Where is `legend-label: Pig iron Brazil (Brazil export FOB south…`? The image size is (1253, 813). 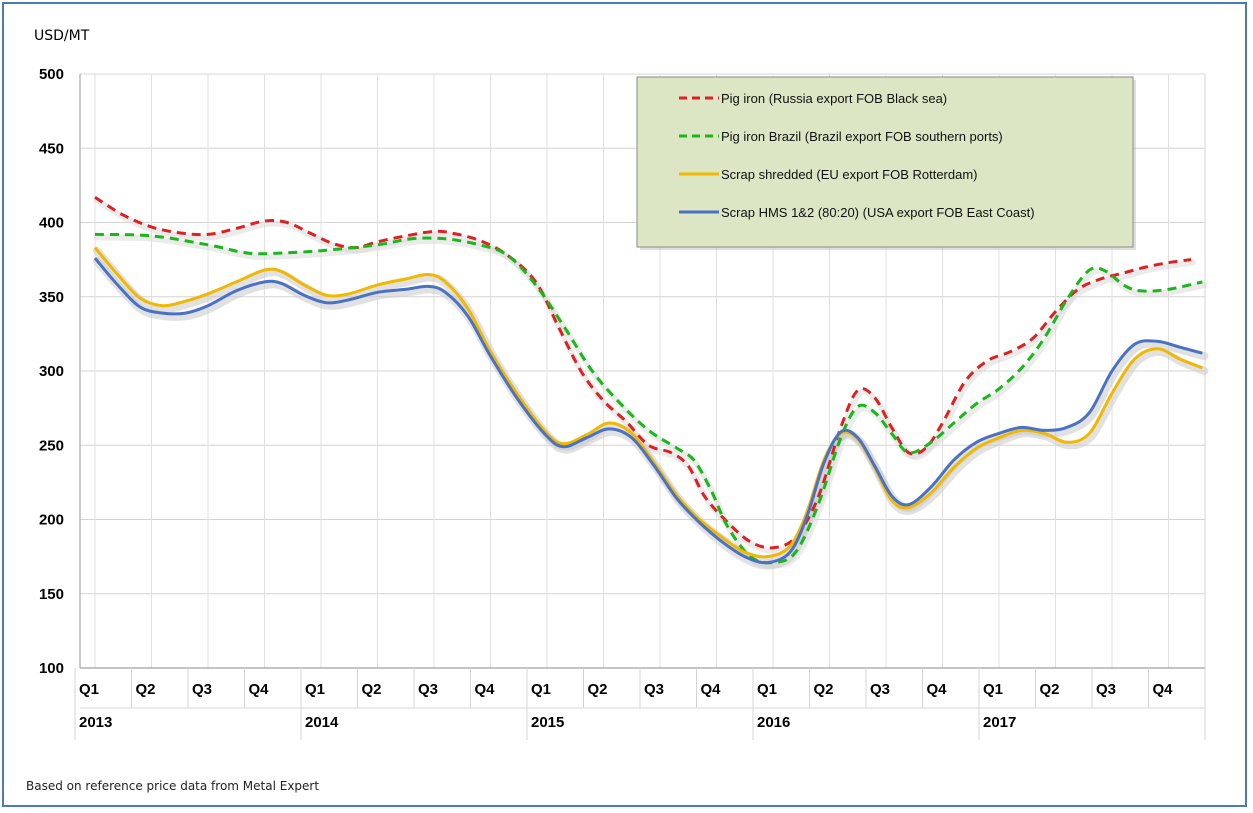 legend-label: Pig iron Brazil (Brazil export FOB south… is located at coordinates (862, 136).